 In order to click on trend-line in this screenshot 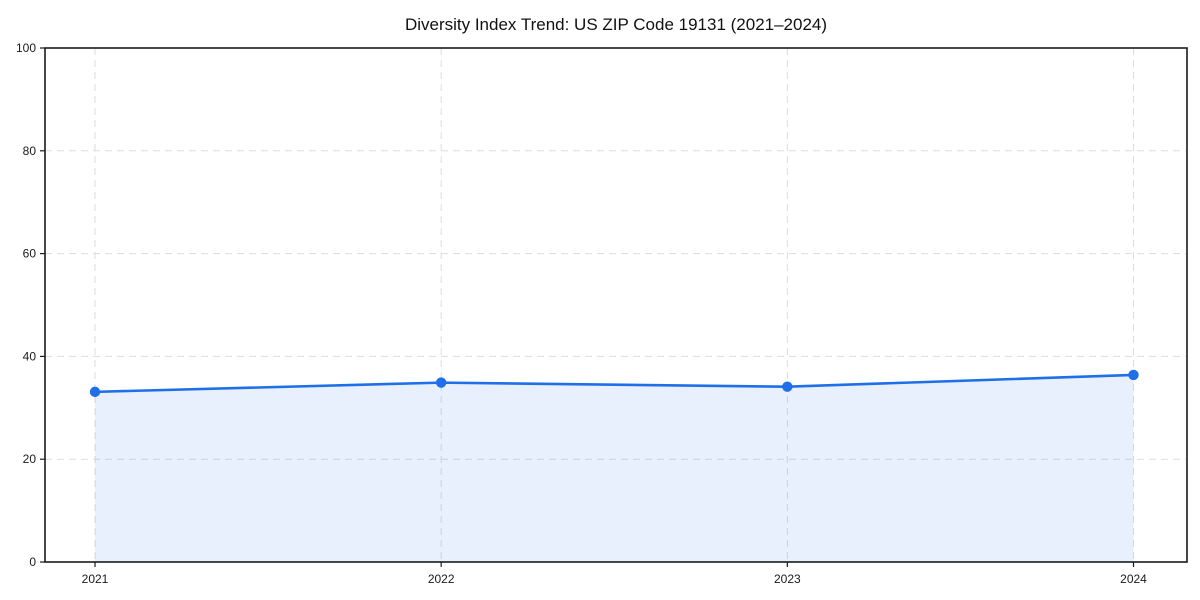, I will do `click(614, 383)`.